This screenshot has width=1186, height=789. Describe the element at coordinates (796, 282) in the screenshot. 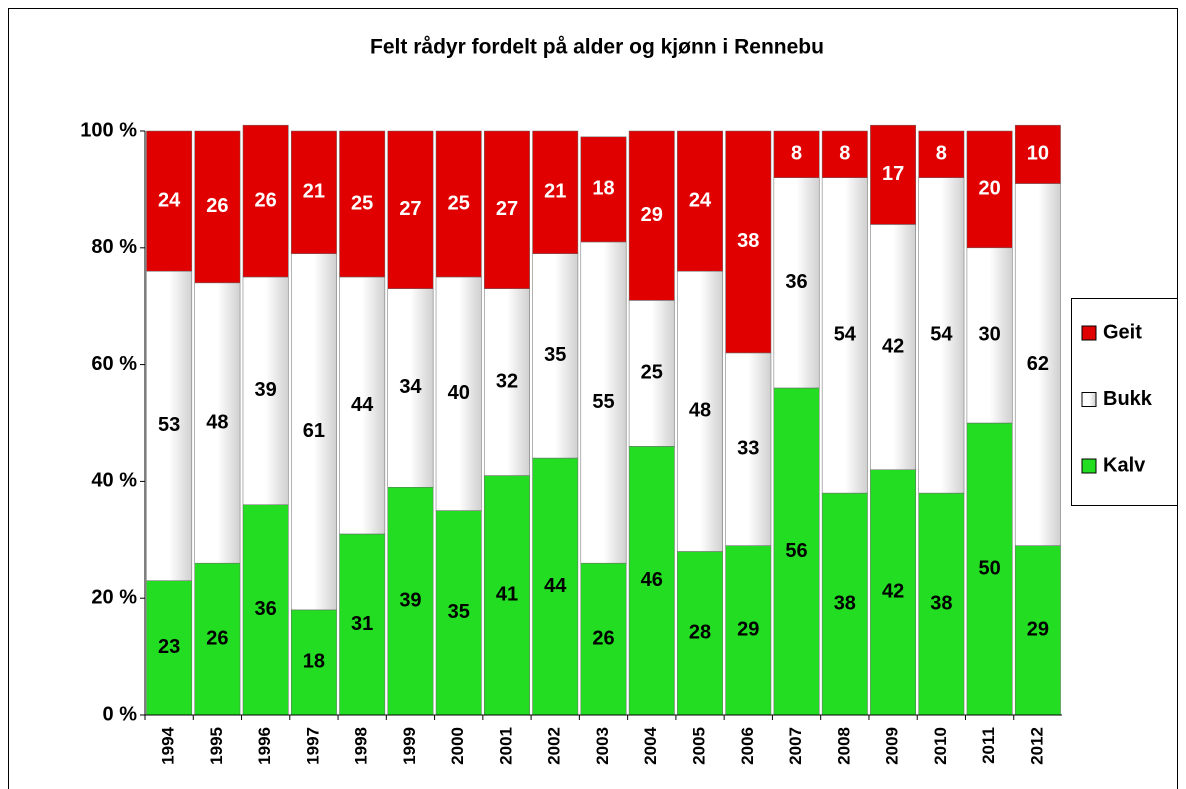

I see `data-label: 36` at that location.